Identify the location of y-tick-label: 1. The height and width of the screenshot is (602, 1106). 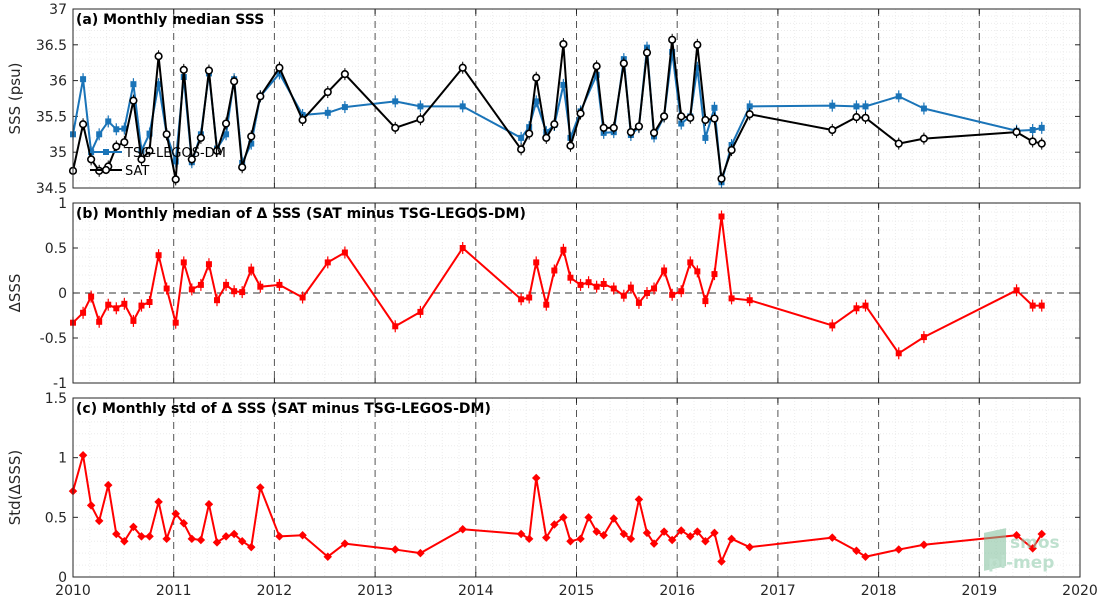
(62, 204).